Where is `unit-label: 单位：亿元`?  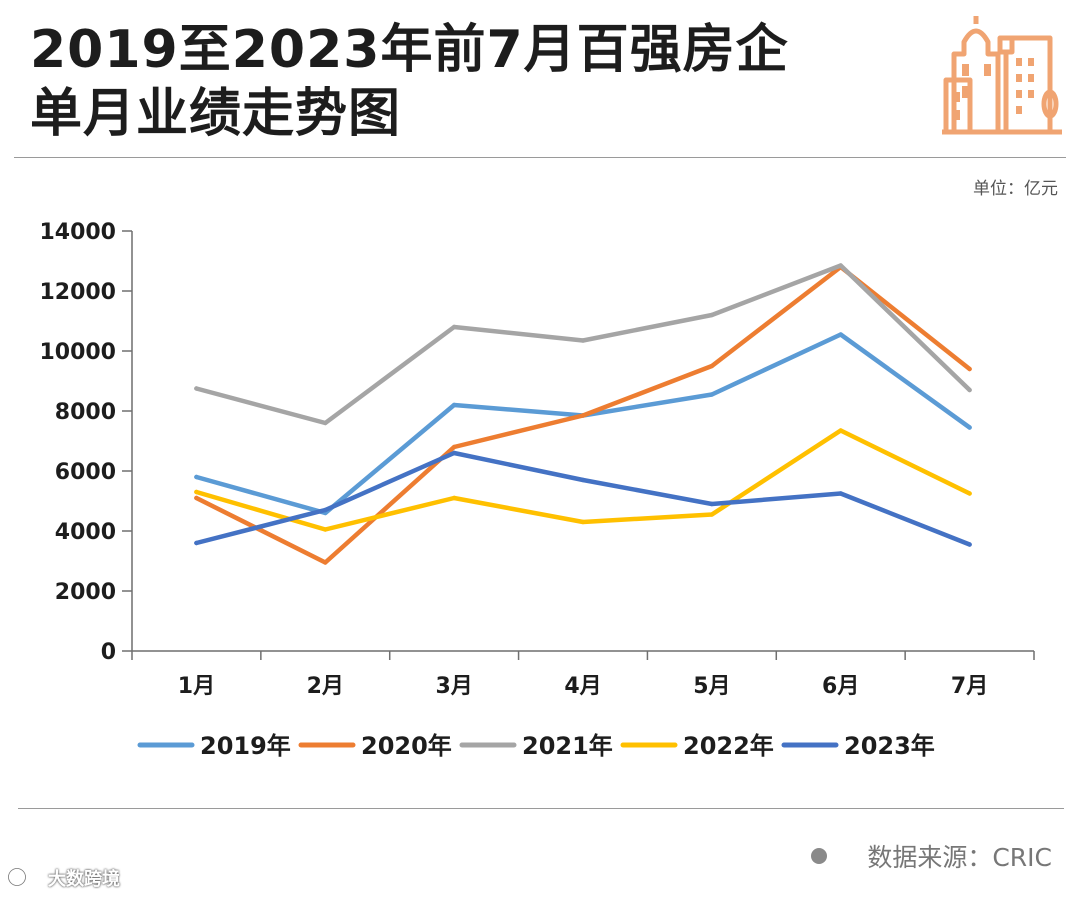
unit-label: 单位：亿元 is located at coordinates (1015, 189).